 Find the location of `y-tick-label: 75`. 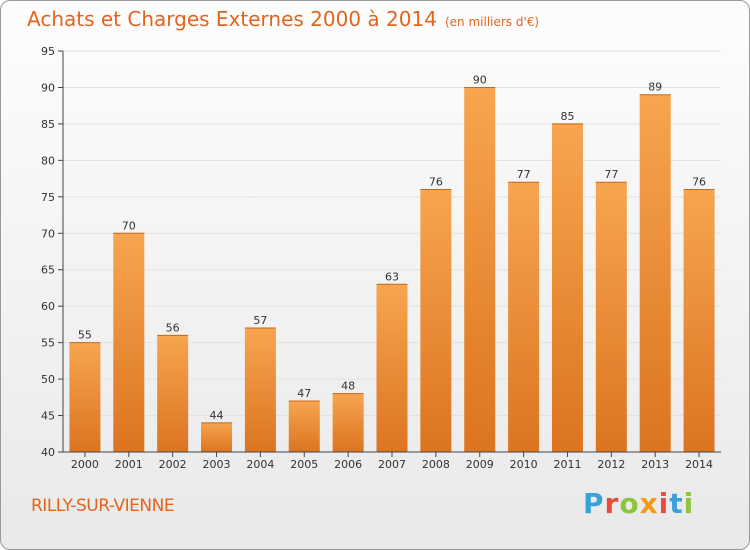

y-tick-label: 75 is located at coordinates (48, 197).